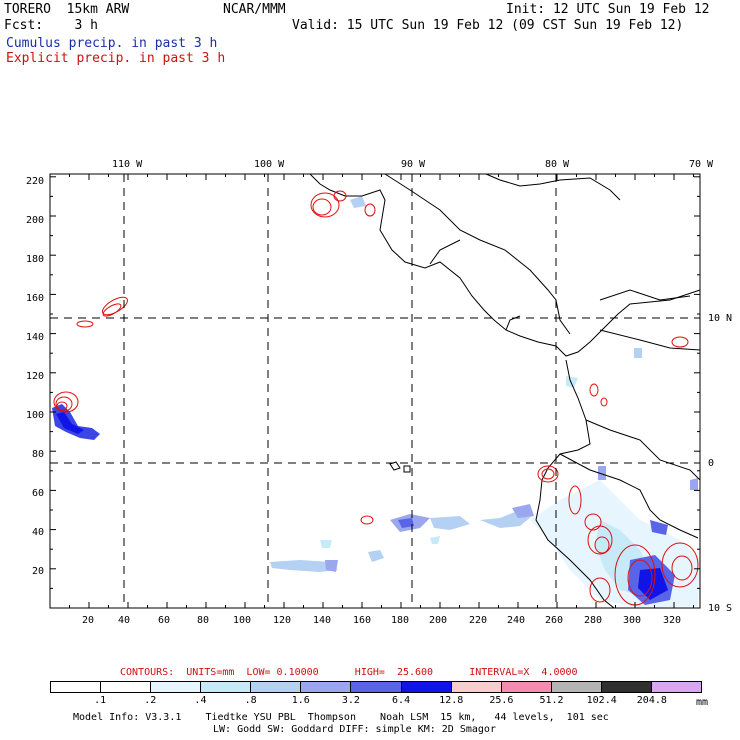 This screenshot has width=740, height=740. Describe the element at coordinates (608, 9) in the screenshot. I see `init-time: Init: 12 UTC Sun 19 Feb 12` at that location.